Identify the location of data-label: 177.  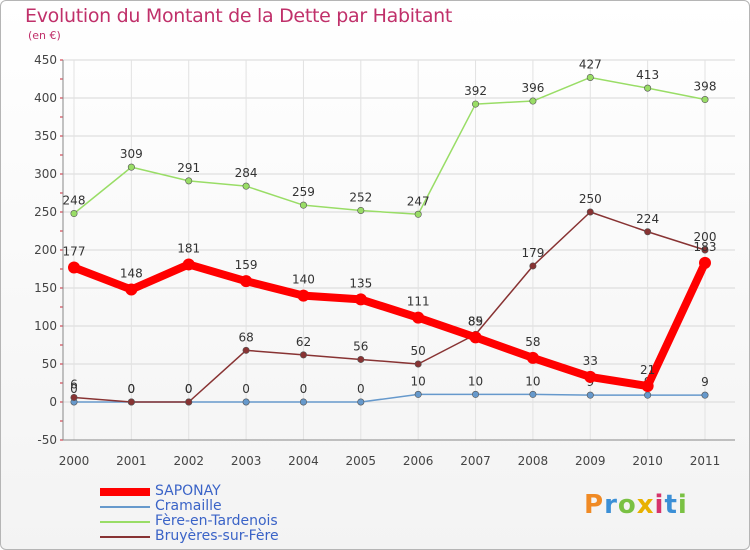
(74, 251).